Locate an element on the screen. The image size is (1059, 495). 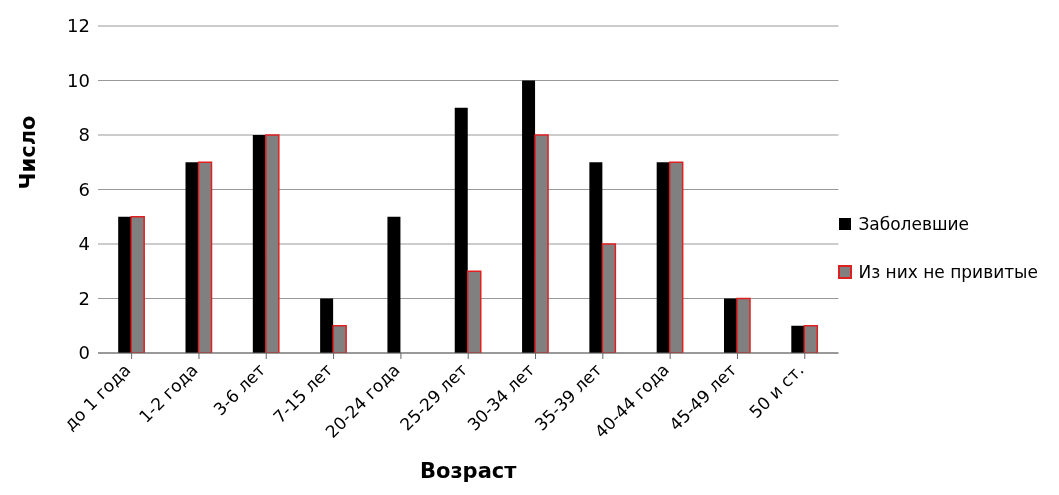
y-tick-label: 4 is located at coordinates (84, 244).